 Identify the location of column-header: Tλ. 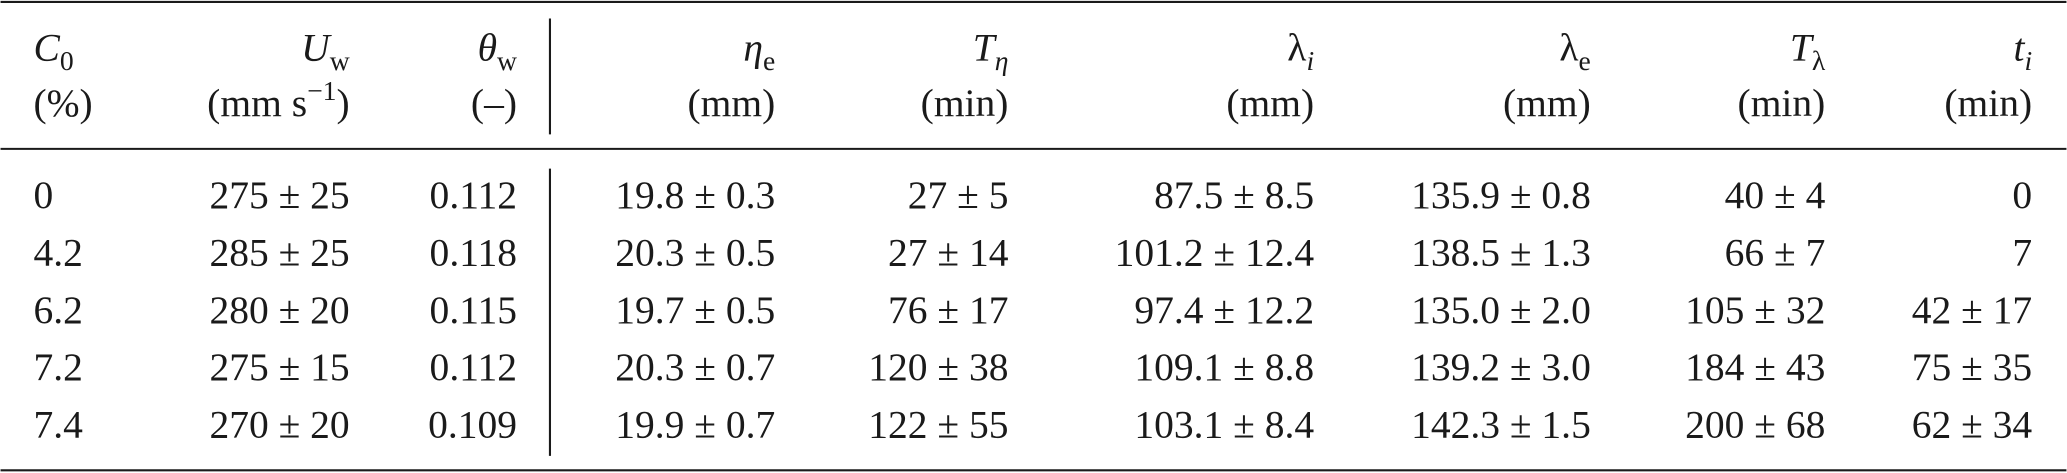
(1808, 51).